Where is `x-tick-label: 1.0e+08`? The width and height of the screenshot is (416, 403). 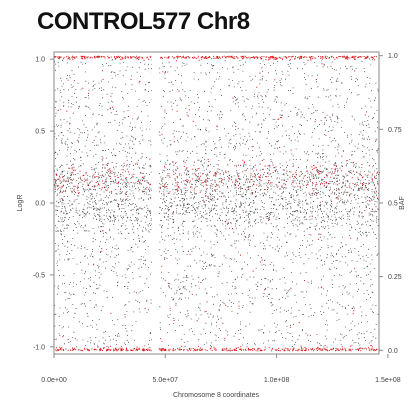
x-tick-label: 1.0e+08 is located at coordinates (277, 380).